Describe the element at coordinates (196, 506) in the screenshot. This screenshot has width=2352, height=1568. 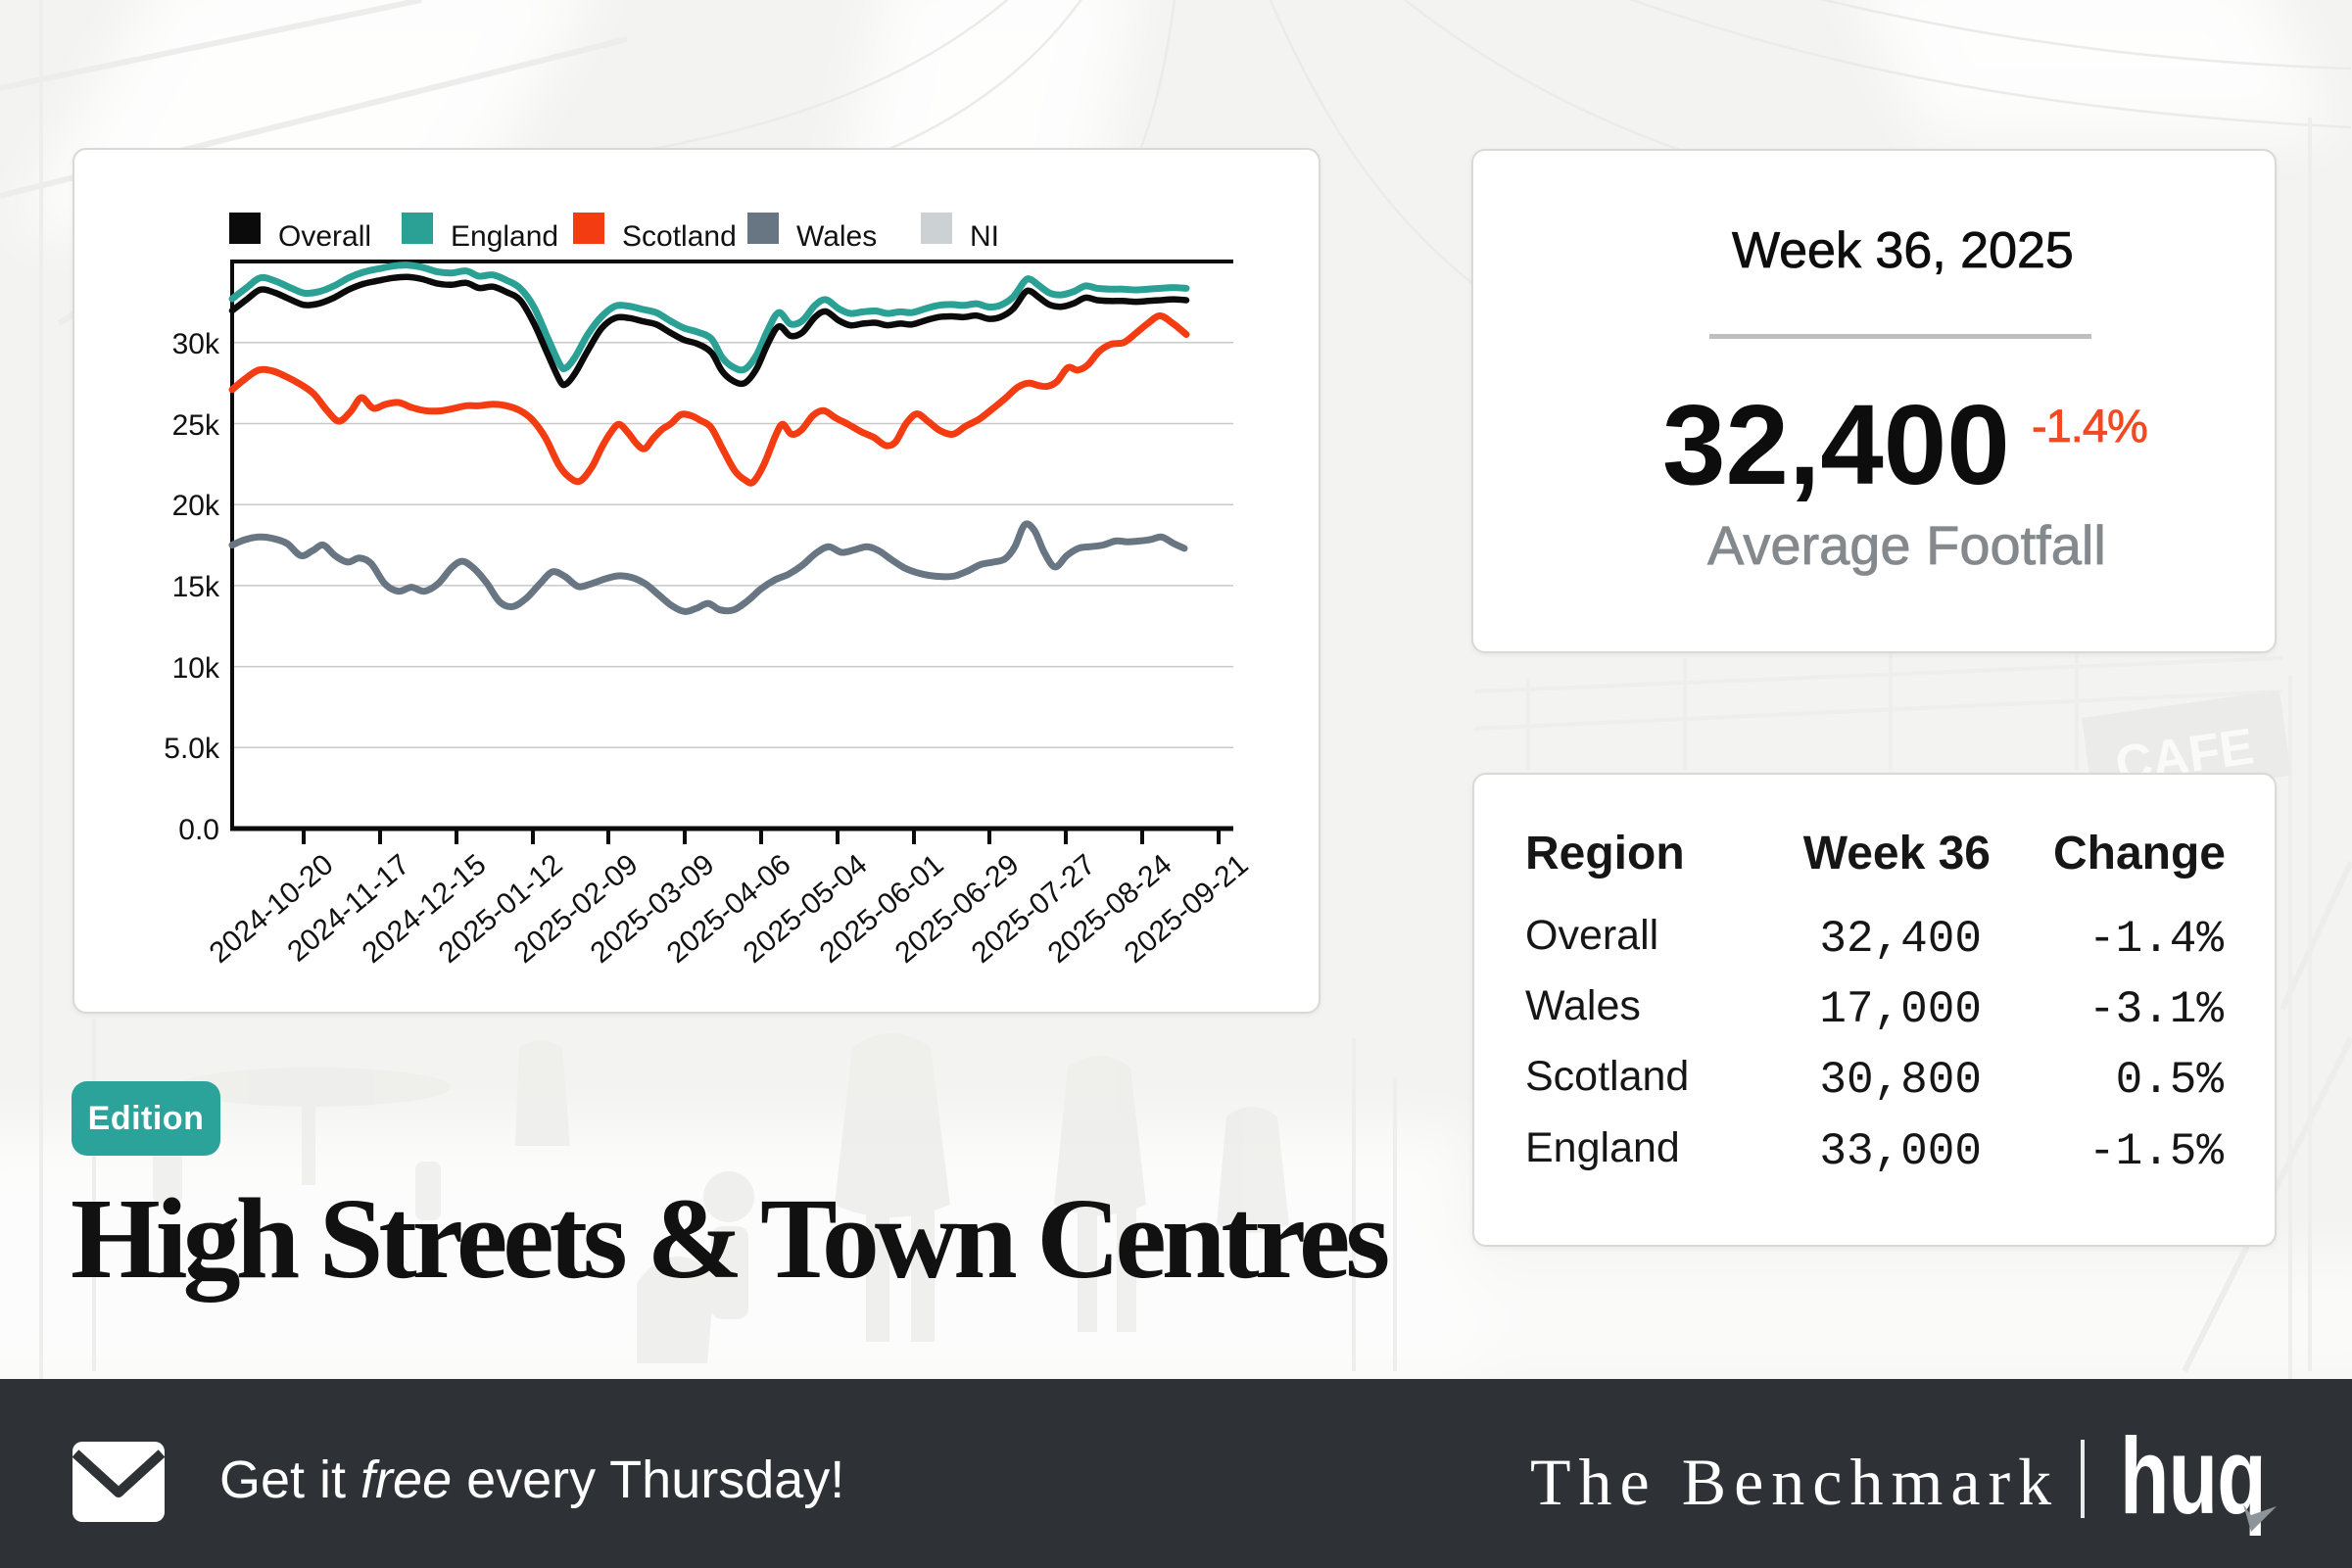
I see `svg-text: 20k` at that location.